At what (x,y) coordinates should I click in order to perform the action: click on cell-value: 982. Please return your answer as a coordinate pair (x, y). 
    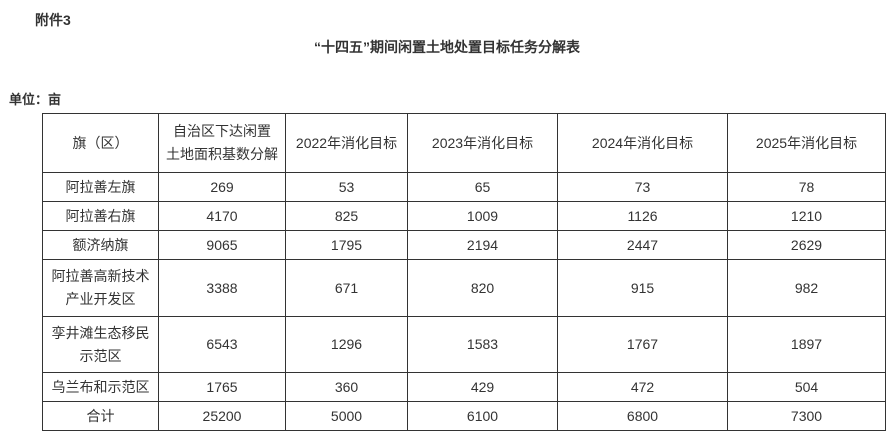
    Looking at the image, I should click on (806, 288).